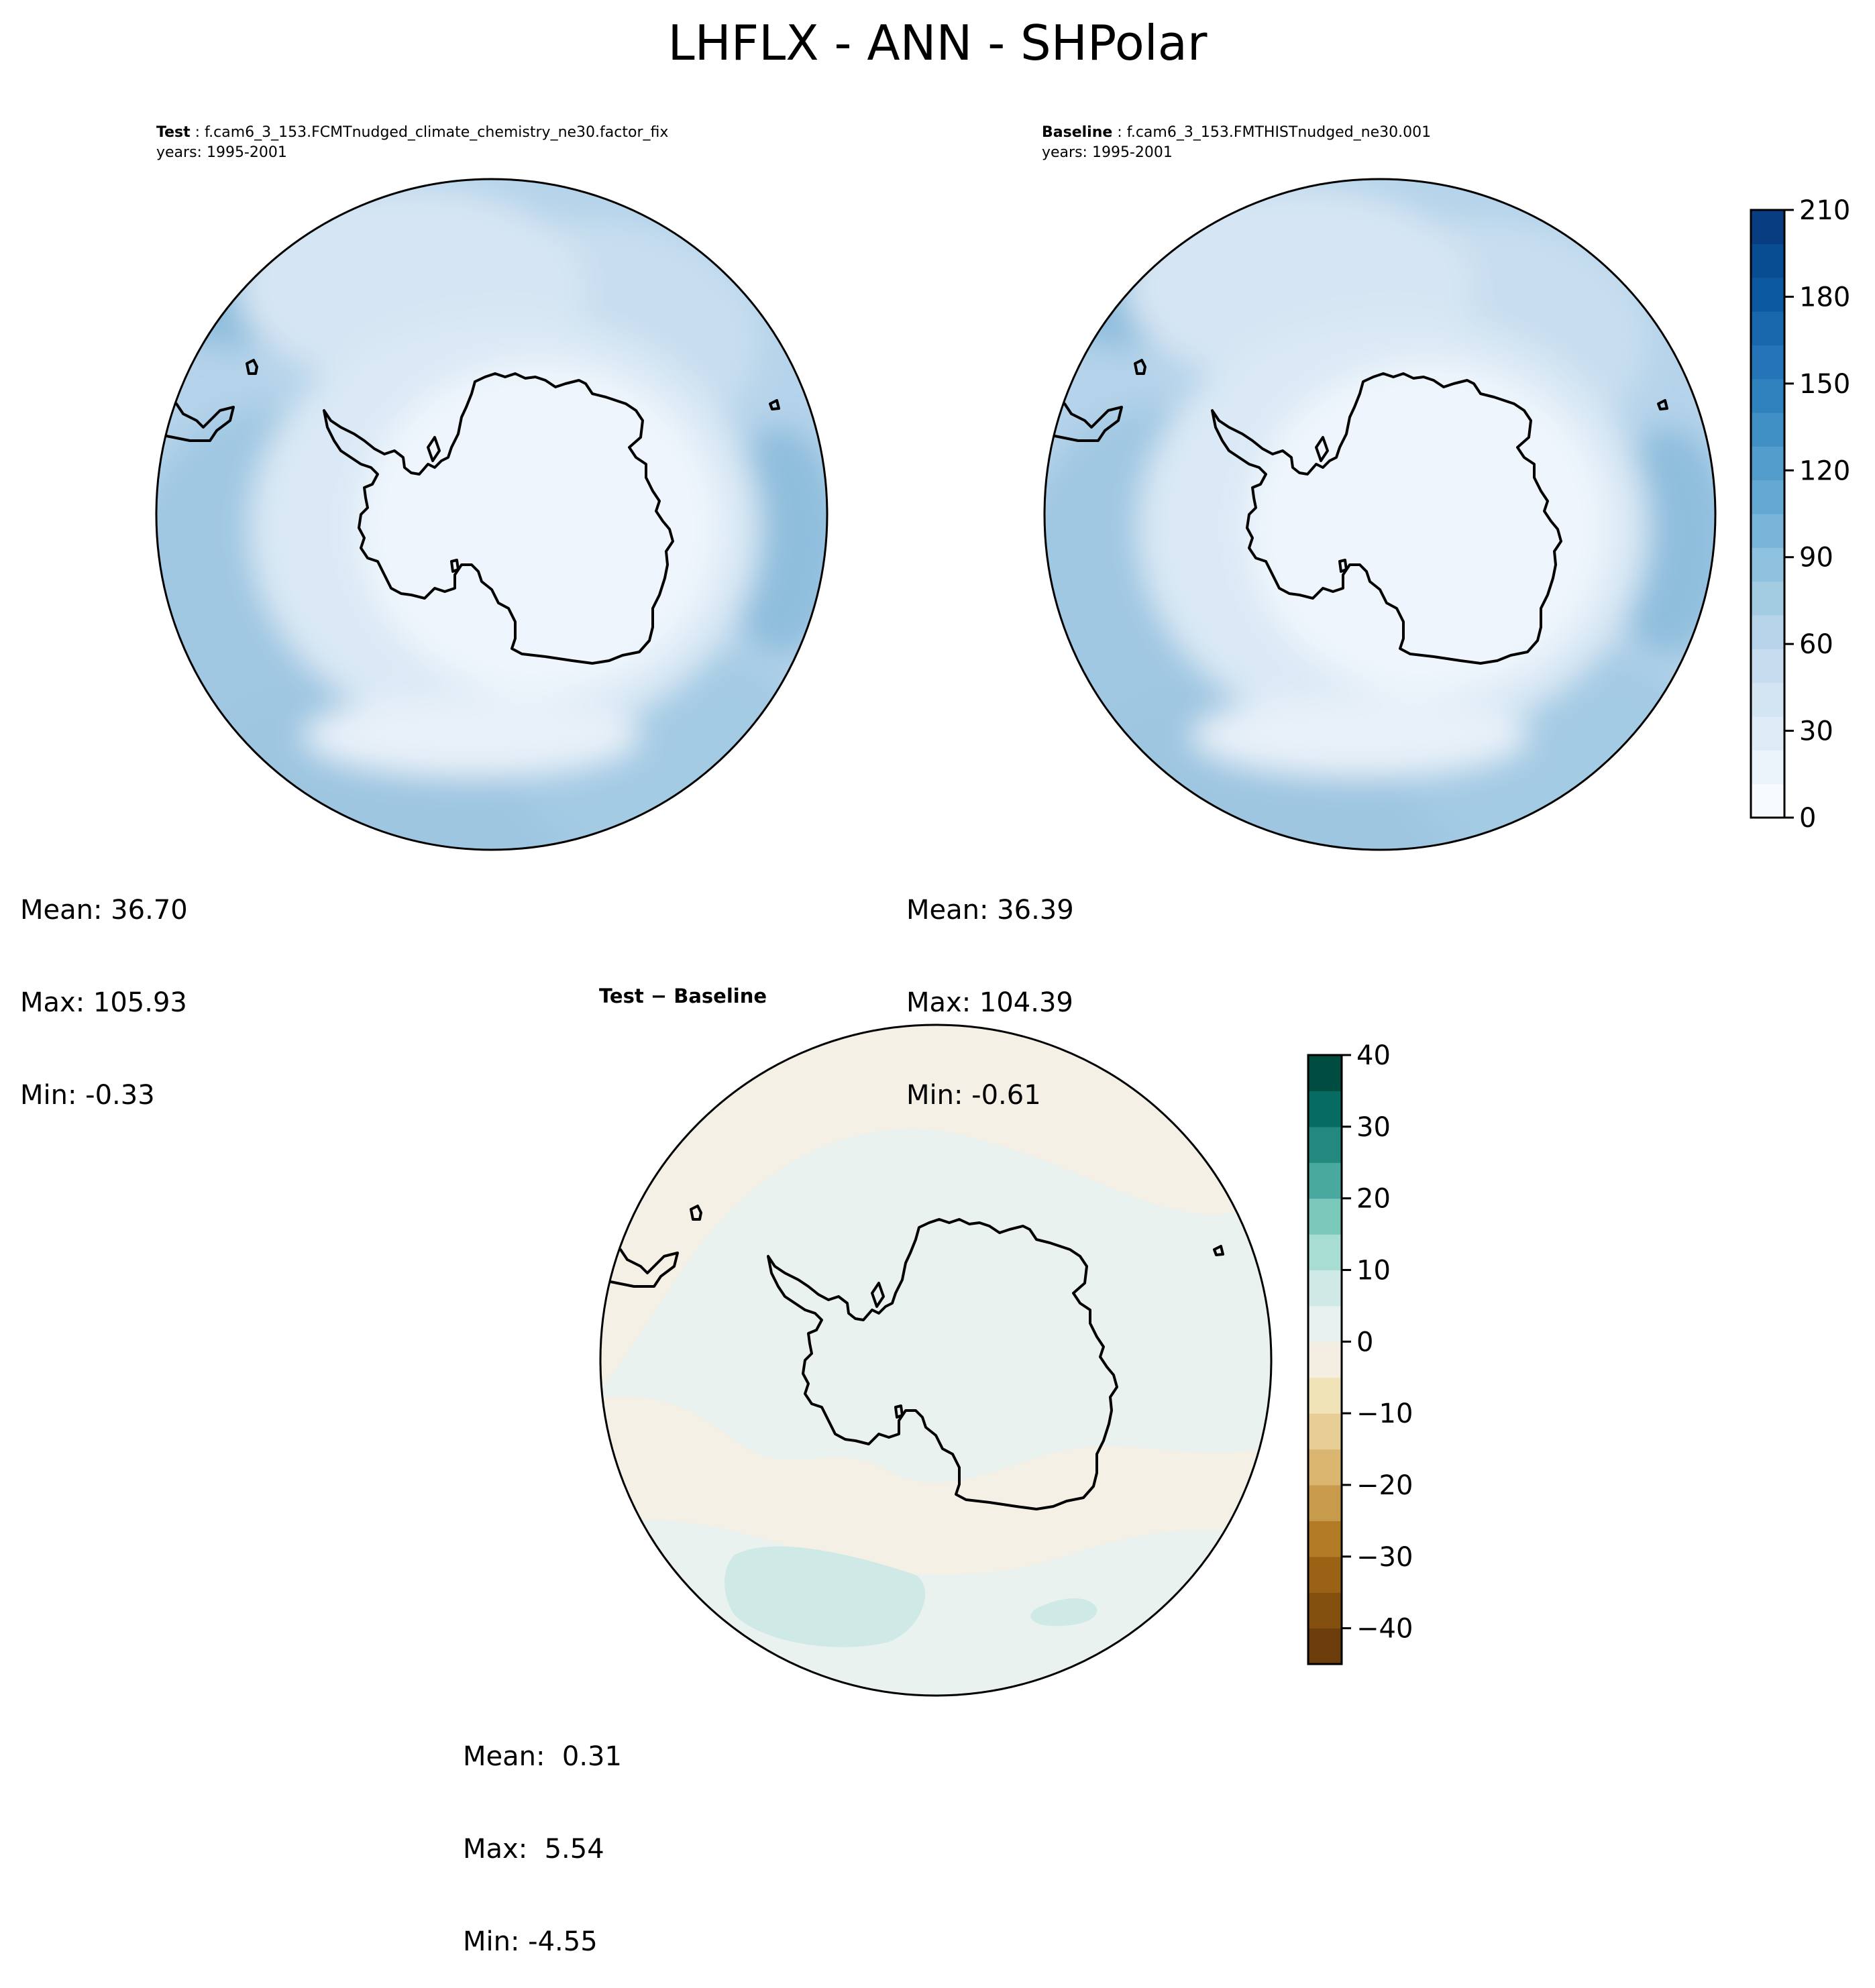 The height and width of the screenshot is (1988, 1875). I want to click on main-colorbar-tick-label: 30, so click(1816, 732).